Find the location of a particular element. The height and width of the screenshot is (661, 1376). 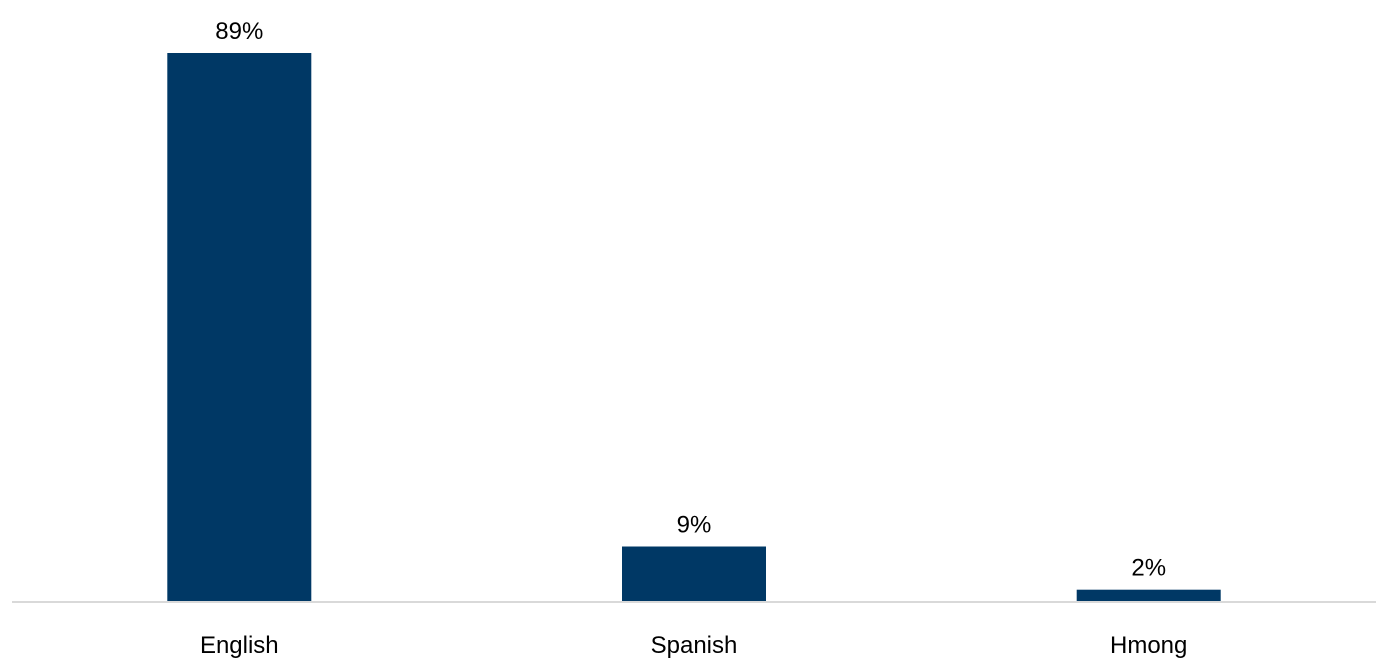

x-tick-label-english: English is located at coordinates (239, 645).